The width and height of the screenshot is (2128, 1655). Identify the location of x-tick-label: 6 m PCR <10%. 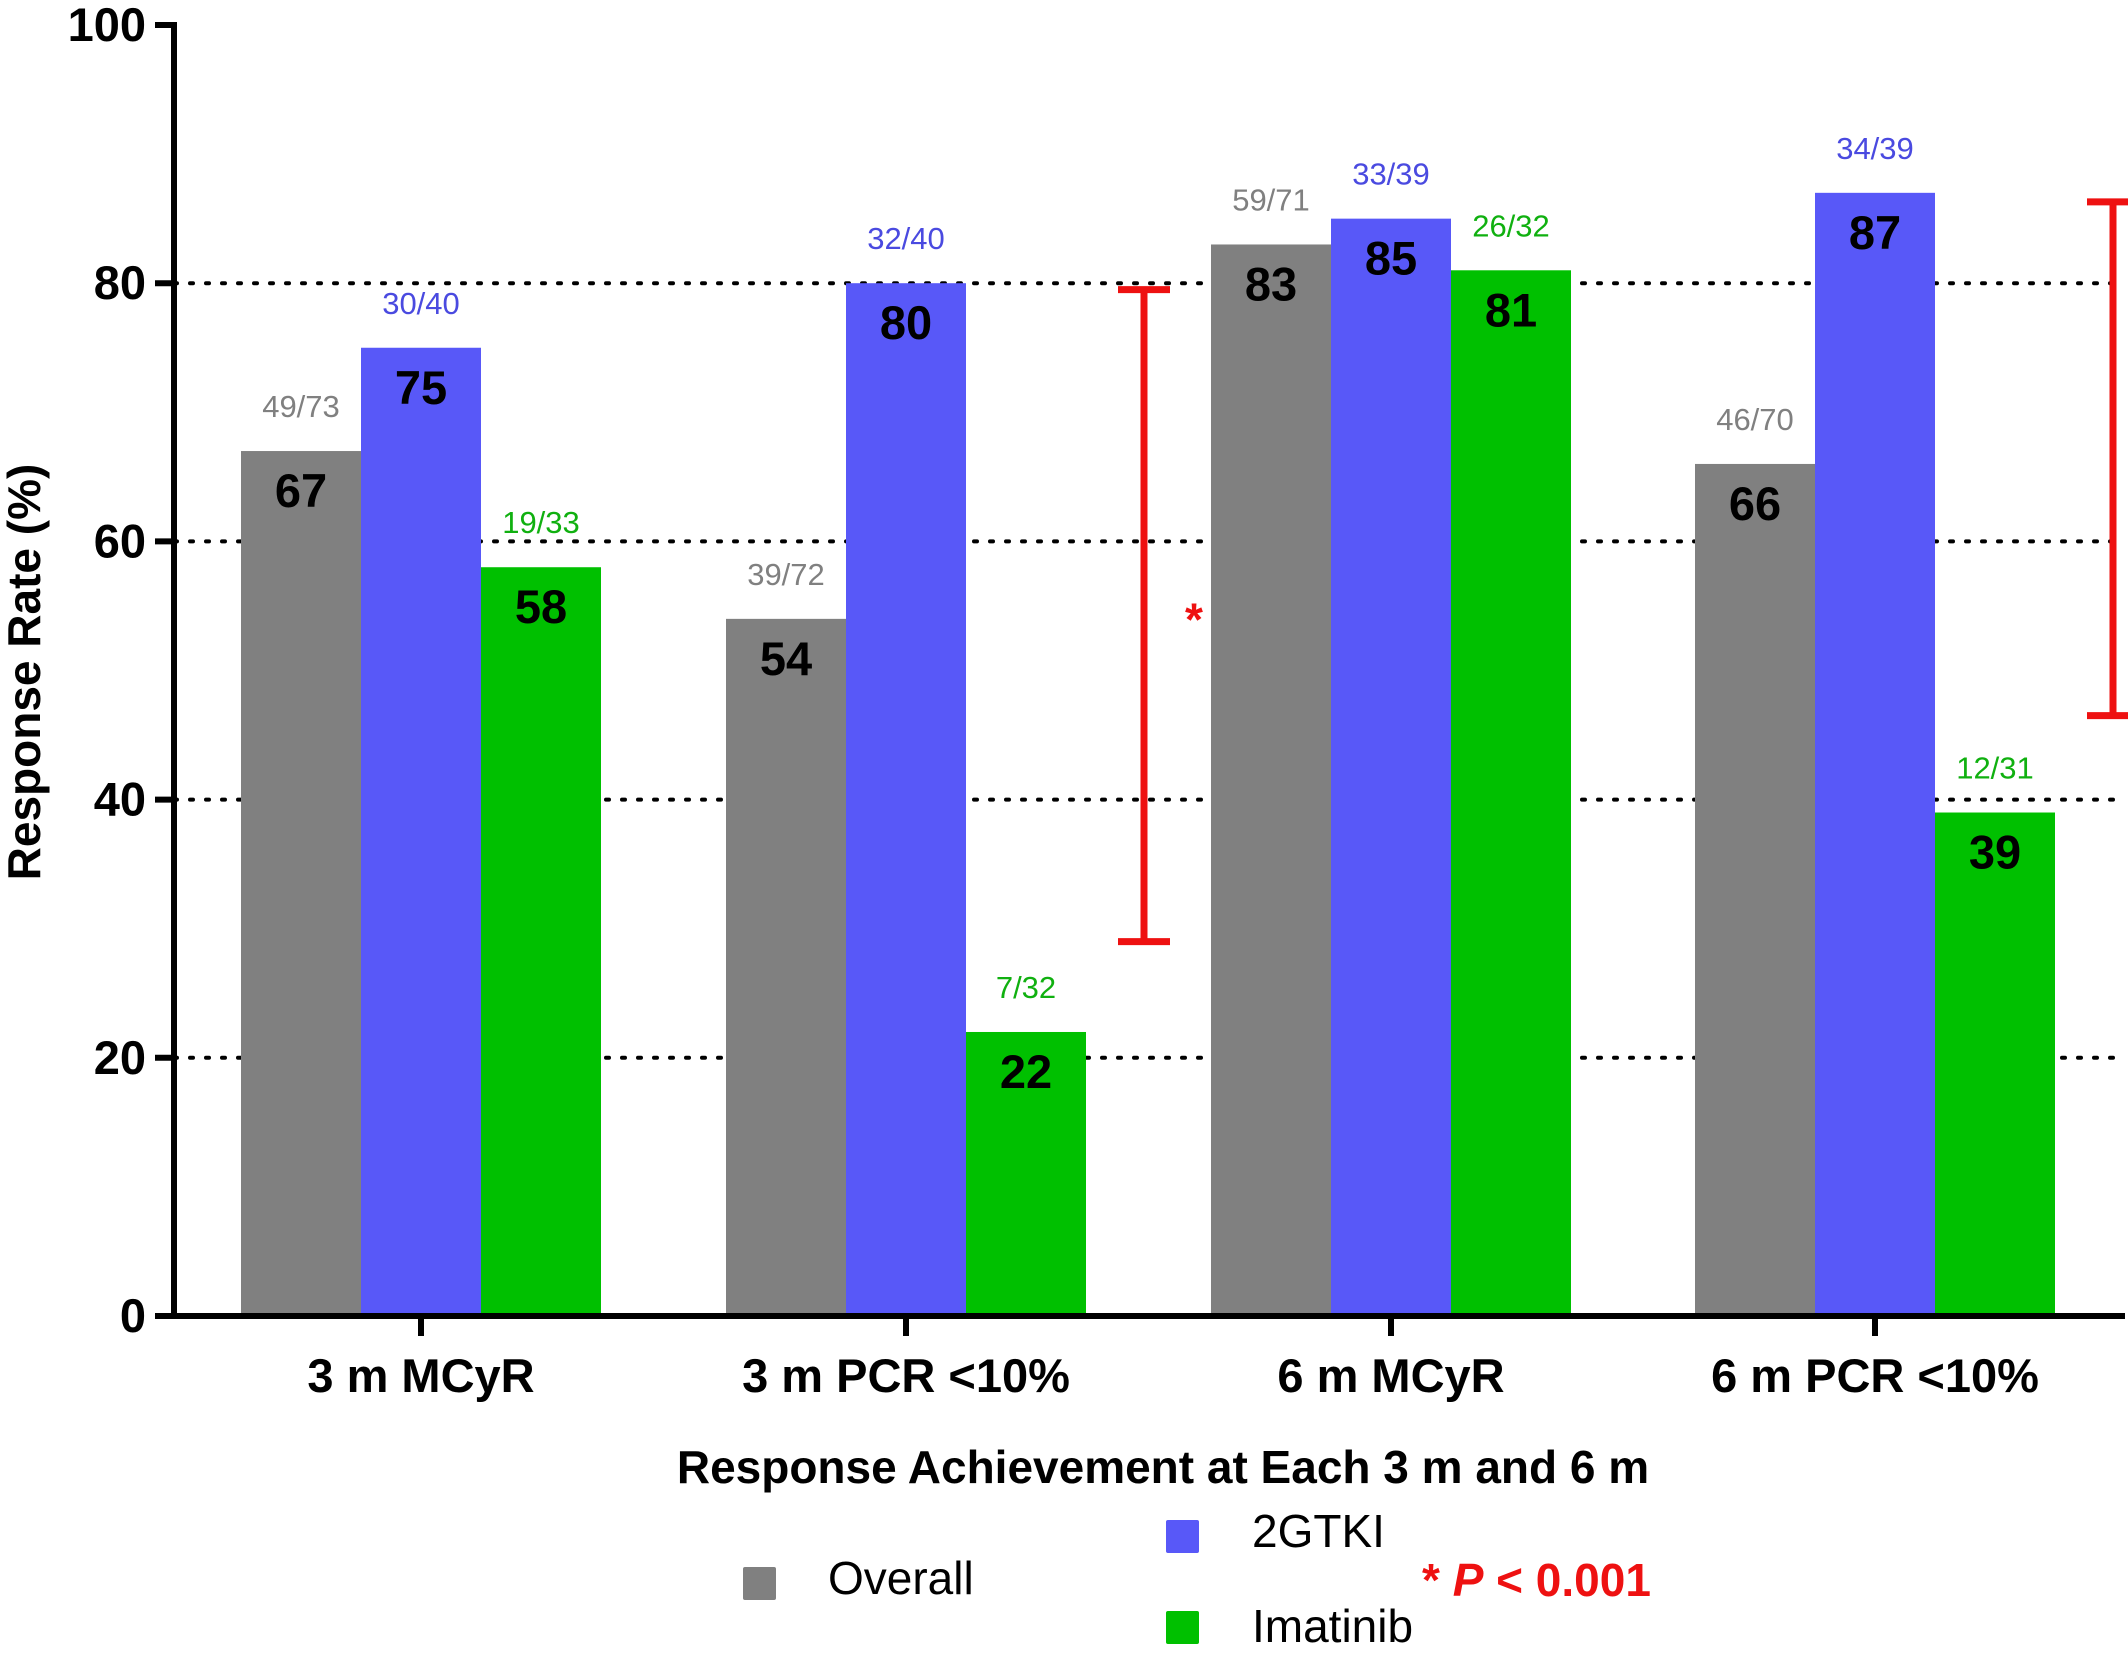
(1875, 1375).